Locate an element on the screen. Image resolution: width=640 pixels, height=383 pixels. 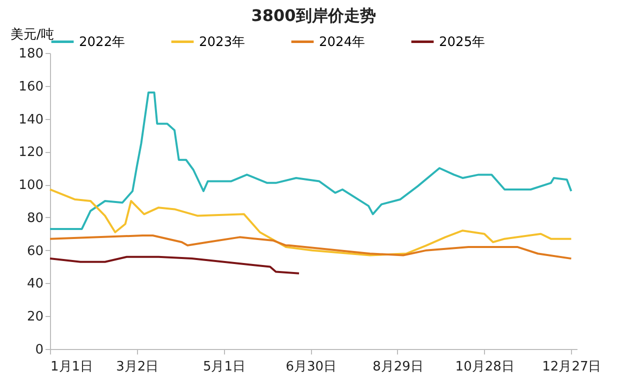
y-tick-label: 80 is located at coordinates (35, 218).